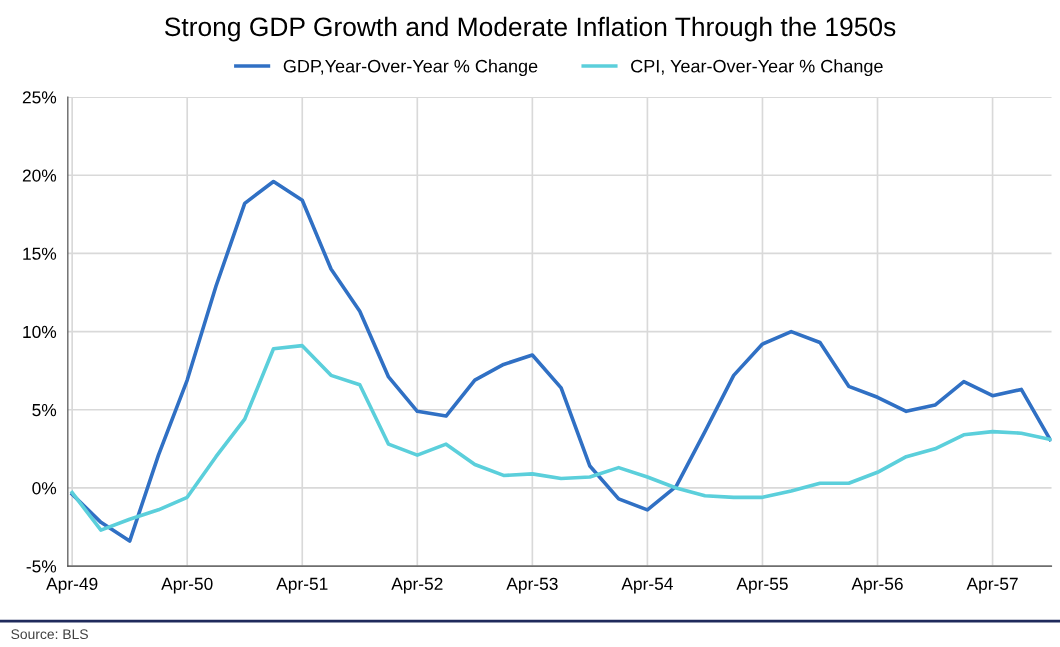  What do you see at coordinates (49, 634) in the screenshot?
I see `source-note: Source: BLS` at bounding box center [49, 634].